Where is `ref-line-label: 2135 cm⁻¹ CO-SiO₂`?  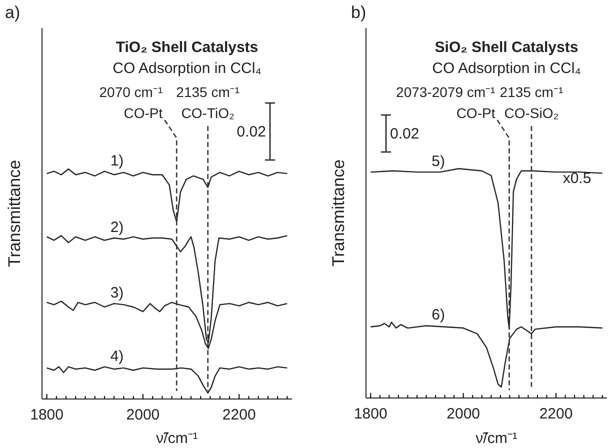
ref-line-label: 2135 cm⁻¹ CO-SiO₂ is located at coordinates (532, 102).